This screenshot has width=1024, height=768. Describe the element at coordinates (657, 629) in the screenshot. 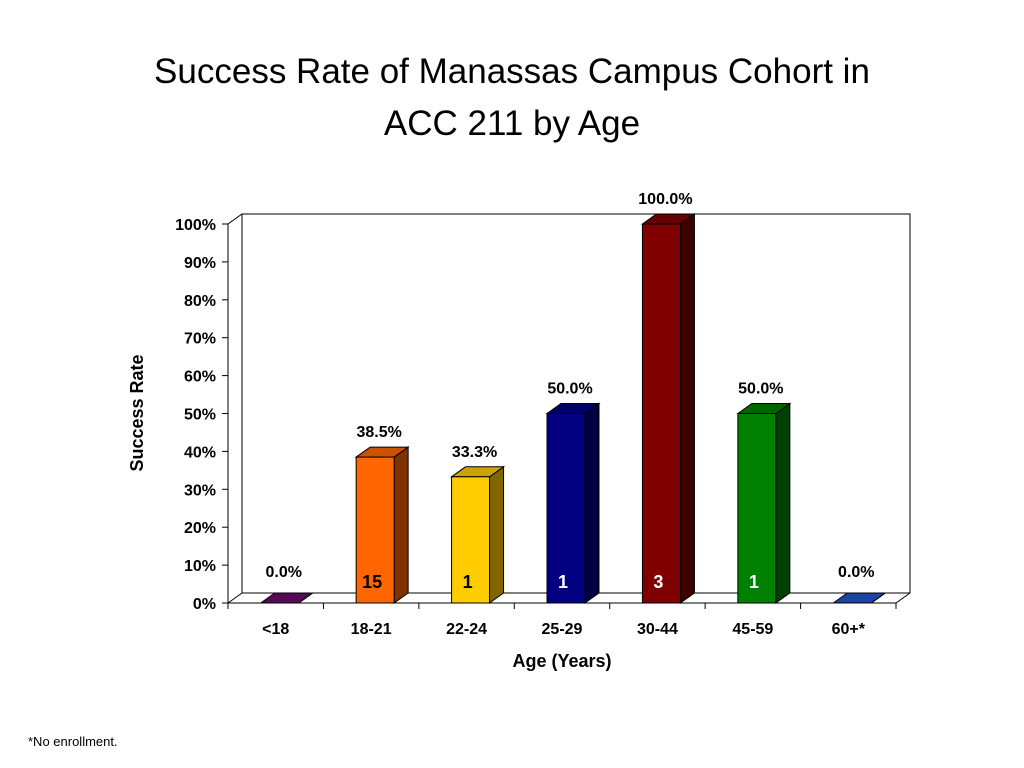

I see `x-tick-label: 30-44` at that location.